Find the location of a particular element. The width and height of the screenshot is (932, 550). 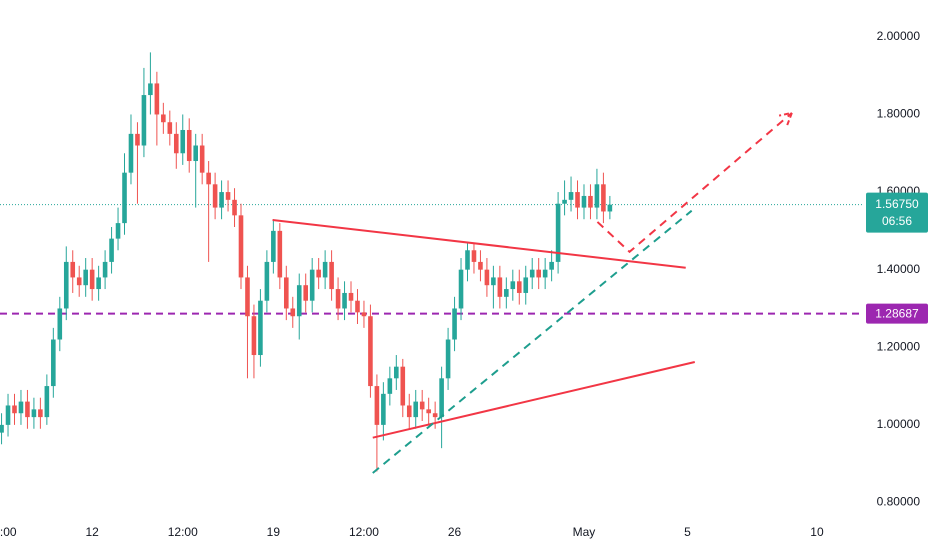

y-tick-label: 1.80000 is located at coordinates (899, 114).